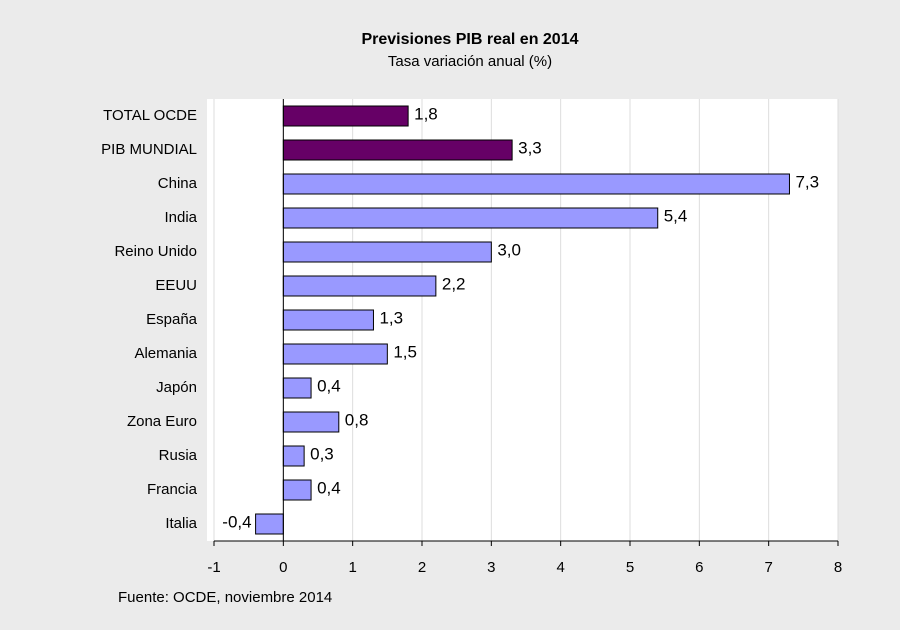 The image size is (900, 630). Describe the element at coordinates (150, 115) in the screenshot. I see `y-tick-label: TOTAL OCDE` at that location.